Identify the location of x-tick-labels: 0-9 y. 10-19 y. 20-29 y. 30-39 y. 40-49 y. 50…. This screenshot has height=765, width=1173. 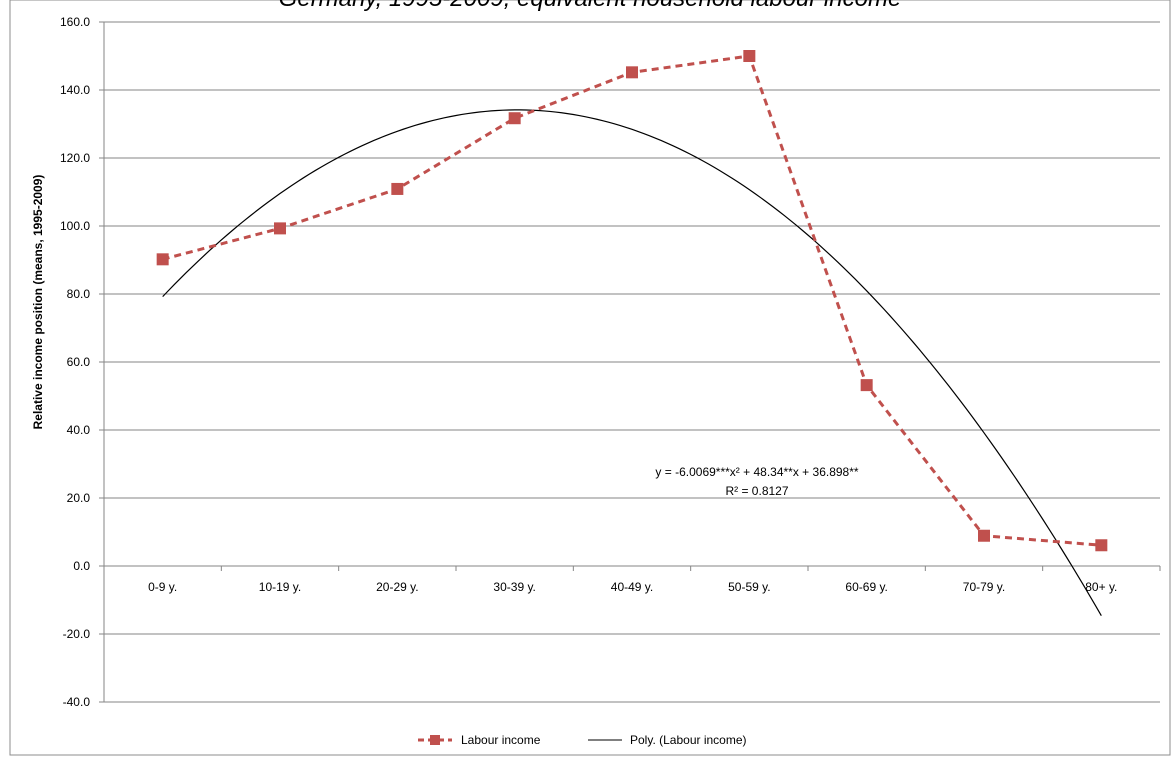
(632, 580).